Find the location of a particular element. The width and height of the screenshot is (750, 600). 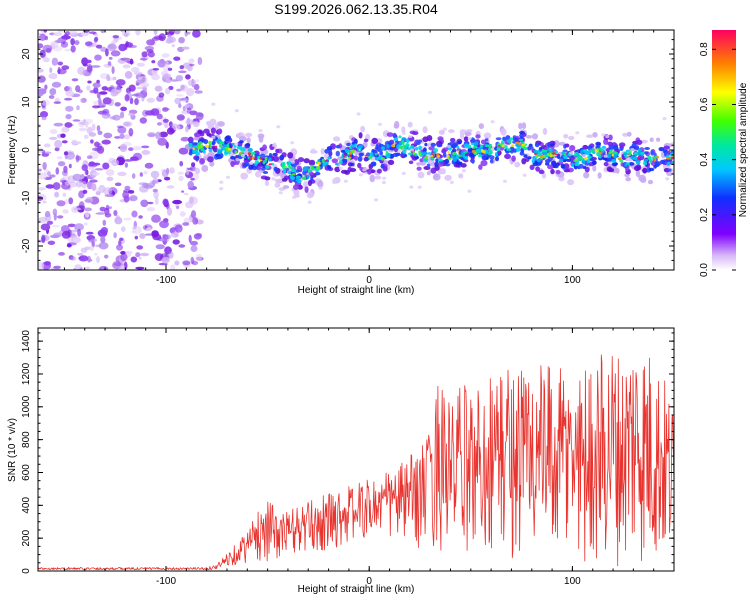

heatmap-ytick-label: 0 is located at coordinates (26, 150).